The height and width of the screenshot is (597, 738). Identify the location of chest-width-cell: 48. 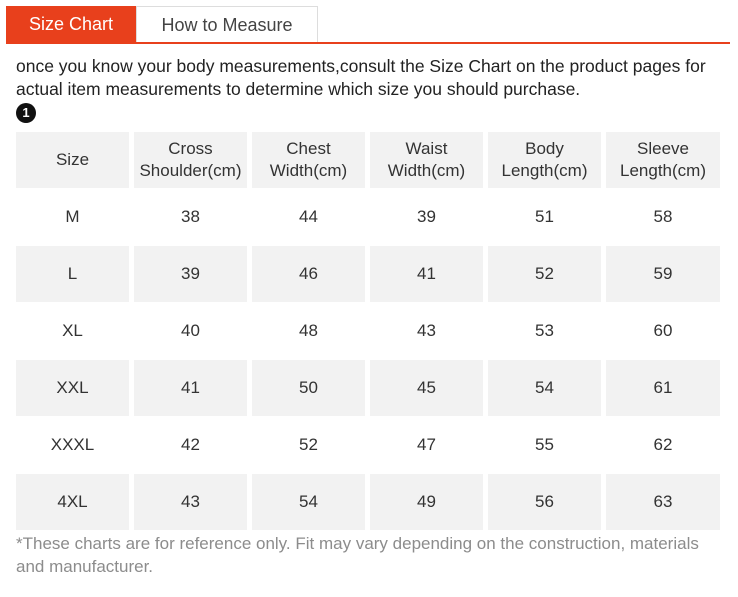
(308, 330).